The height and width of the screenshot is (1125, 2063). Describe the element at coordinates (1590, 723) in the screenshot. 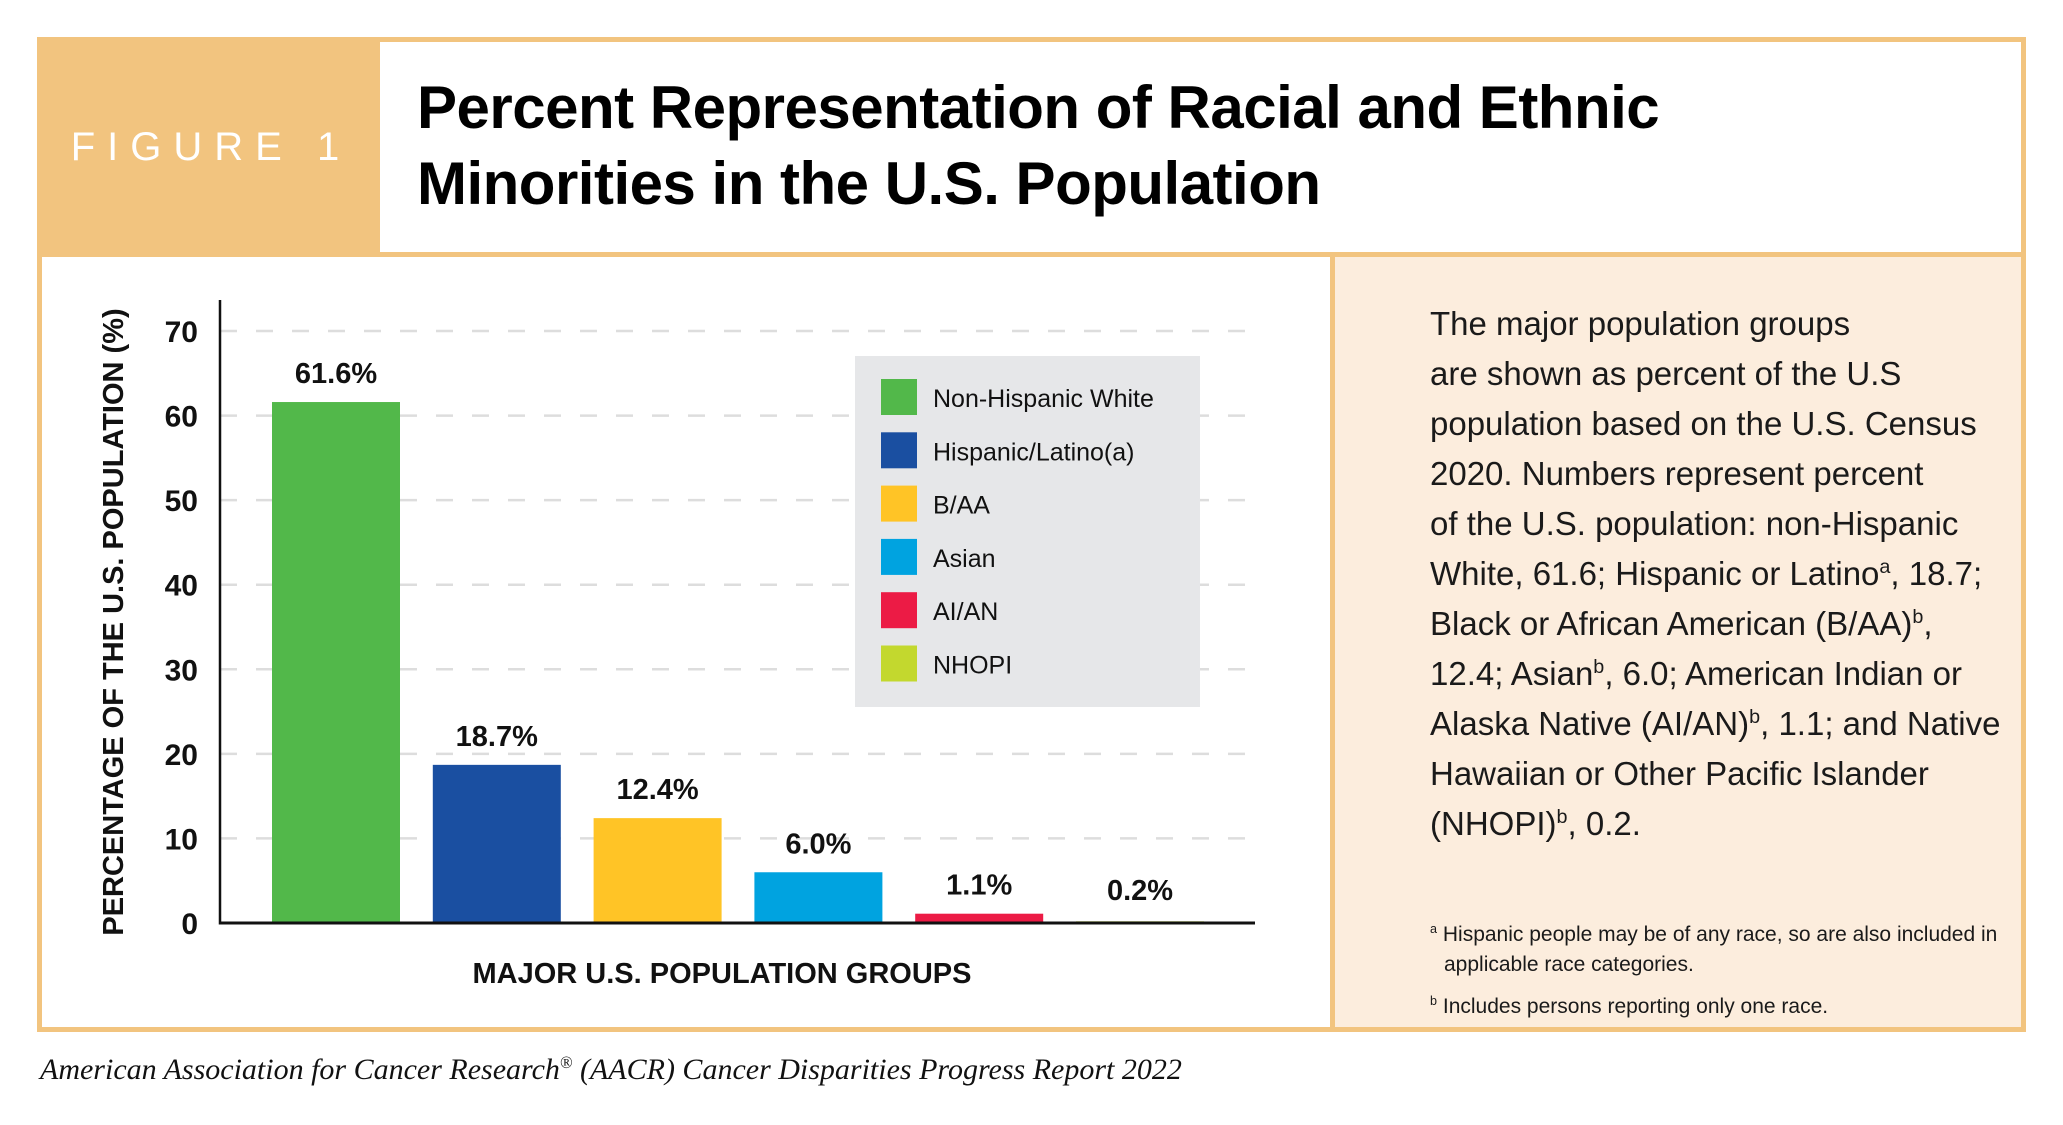

I see `desc-line: Alaska Native (AI/AN)` at that location.